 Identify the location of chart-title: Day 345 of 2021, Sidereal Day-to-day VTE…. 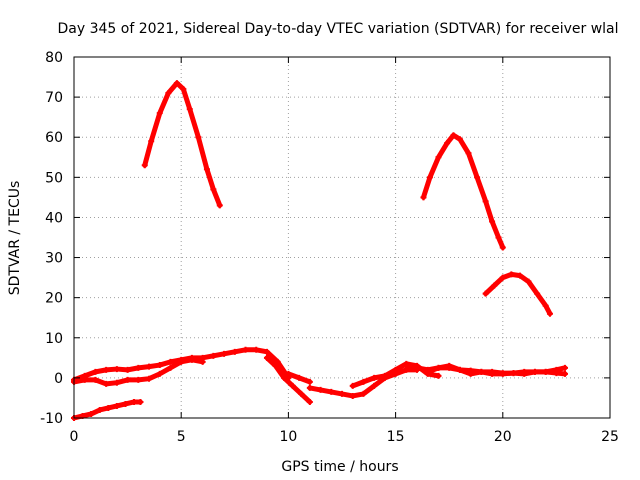
(337, 29).